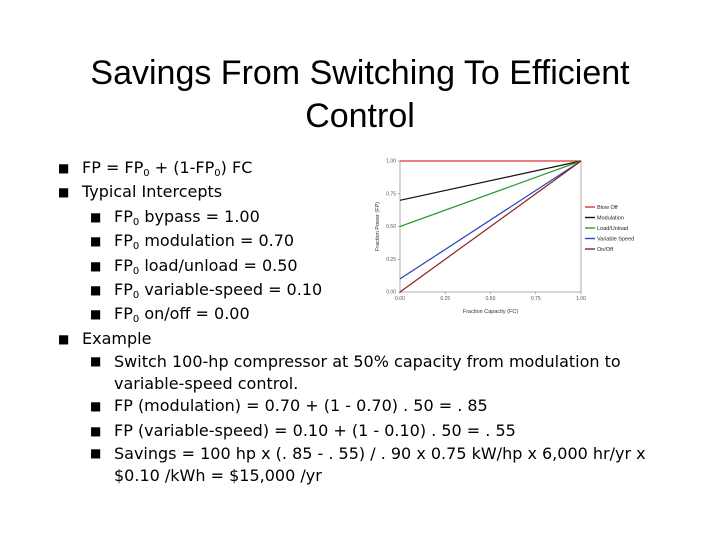 The image size is (720, 540). Describe the element at coordinates (360, 73) in the screenshot. I see `title-line-1: Savings From Switching To Efficient` at that location.